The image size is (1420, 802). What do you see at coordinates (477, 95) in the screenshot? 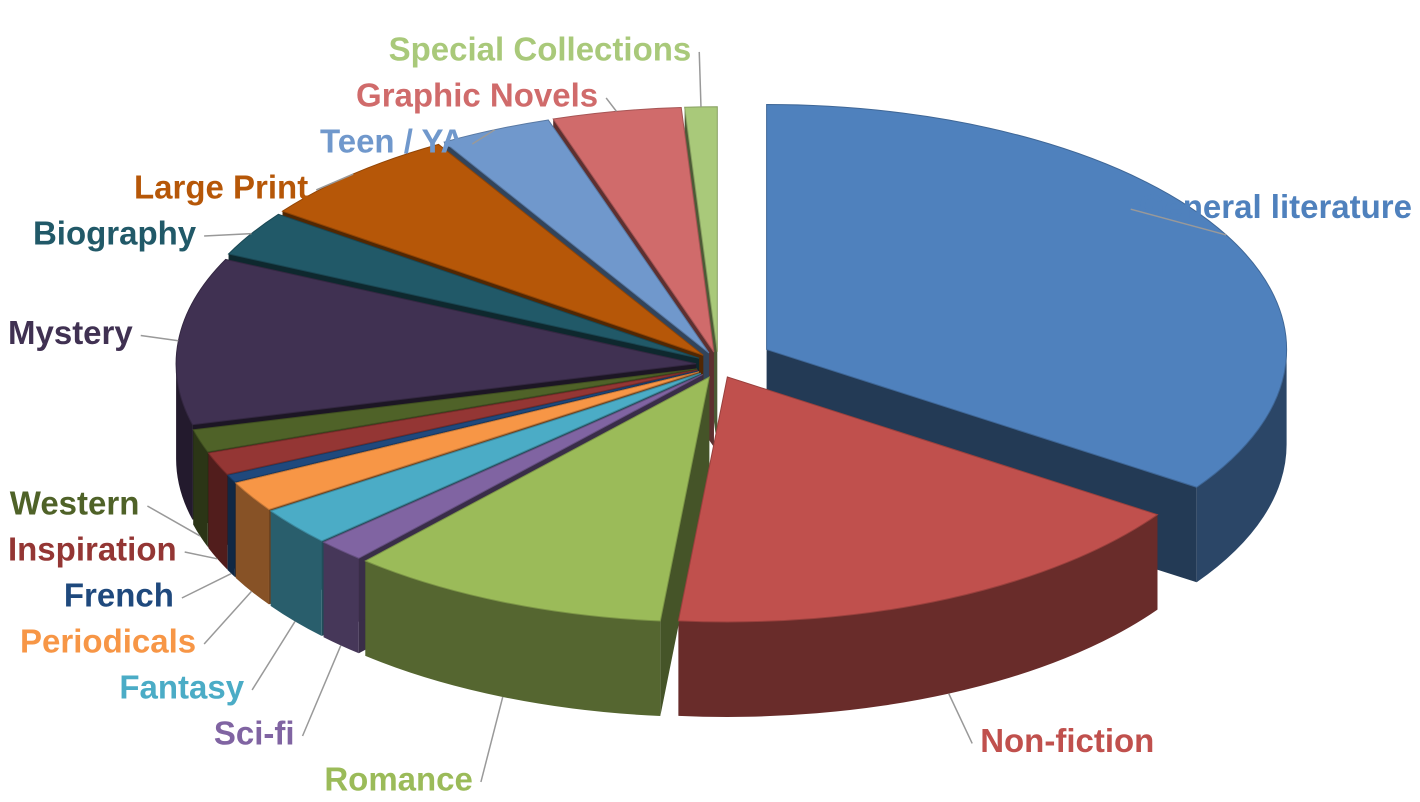
I see `slice-label: Graphic Novels` at bounding box center [477, 95].